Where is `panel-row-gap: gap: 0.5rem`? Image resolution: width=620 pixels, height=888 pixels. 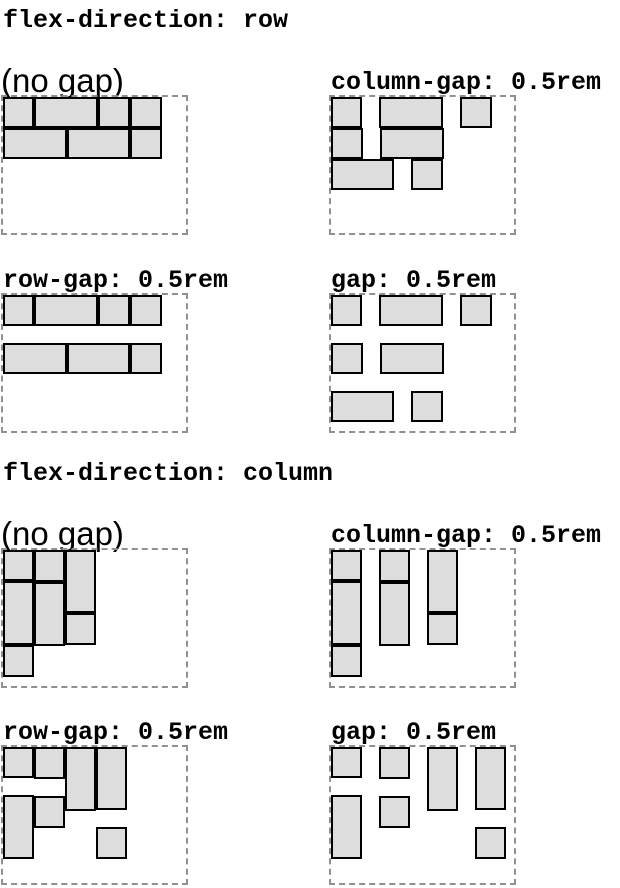
panel-row-gap: gap: 0.5rem is located at coordinates (422, 350).